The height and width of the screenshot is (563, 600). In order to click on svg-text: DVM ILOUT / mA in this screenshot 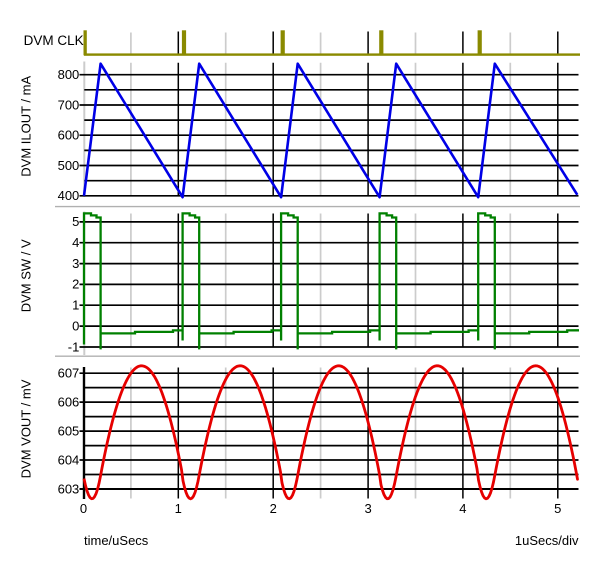, I will do `click(25, 126)`.